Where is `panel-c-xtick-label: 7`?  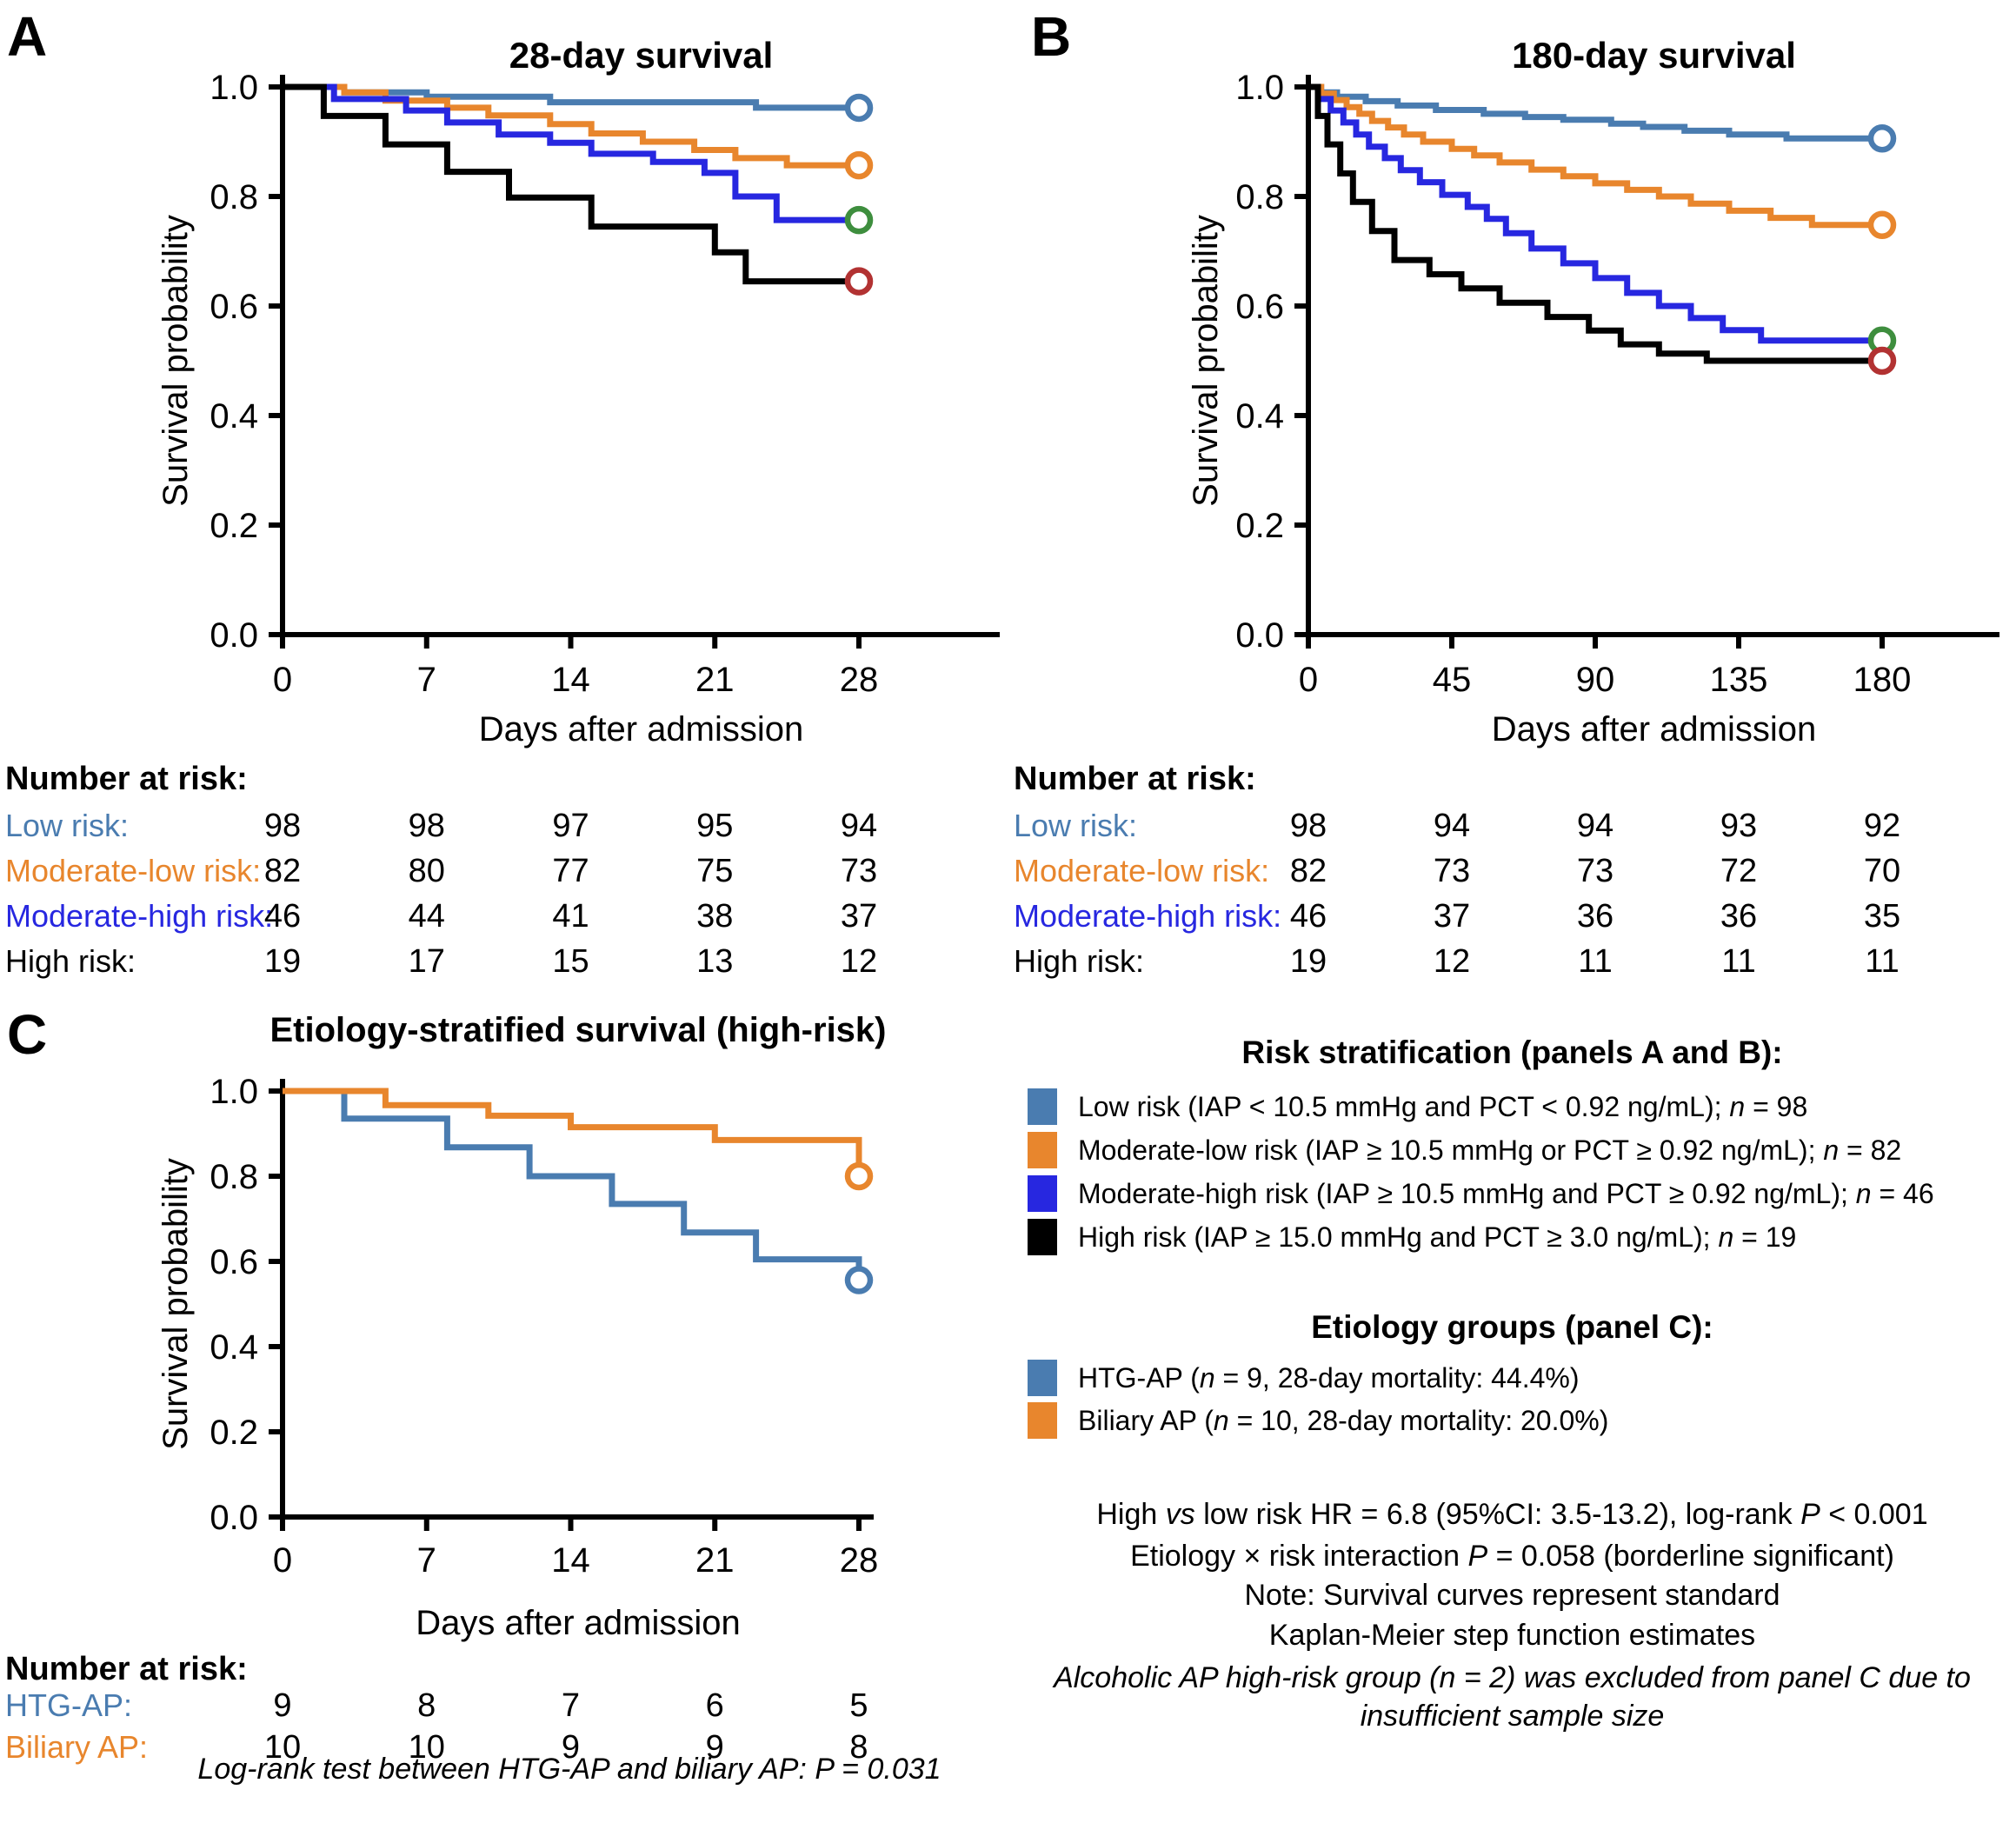 panel-c-xtick-label: 7 is located at coordinates (426, 1560).